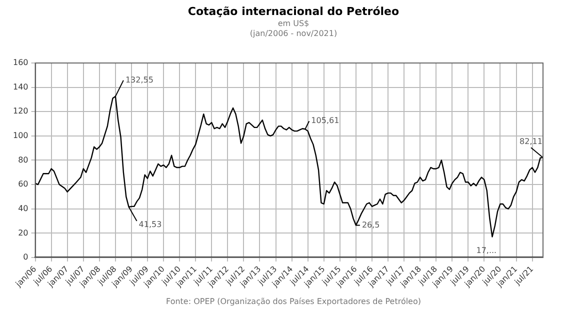 The height and width of the screenshot is (328, 587). I want to click on y-tick-label: 140, so click(20, 87).